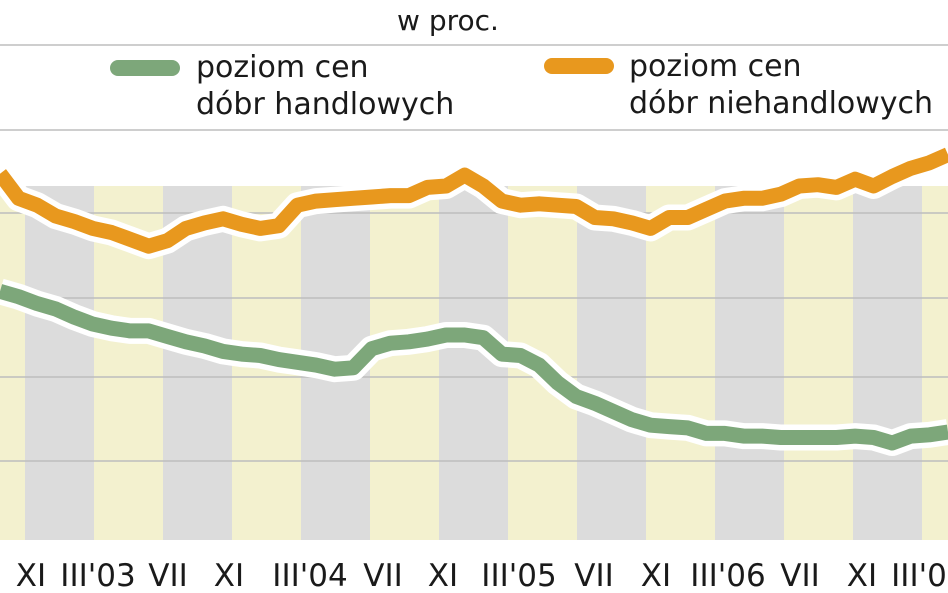  What do you see at coordinates (97, 575) in the screenshot?
I see `x-tick-label: III'03` at bounding box center [97, 575].